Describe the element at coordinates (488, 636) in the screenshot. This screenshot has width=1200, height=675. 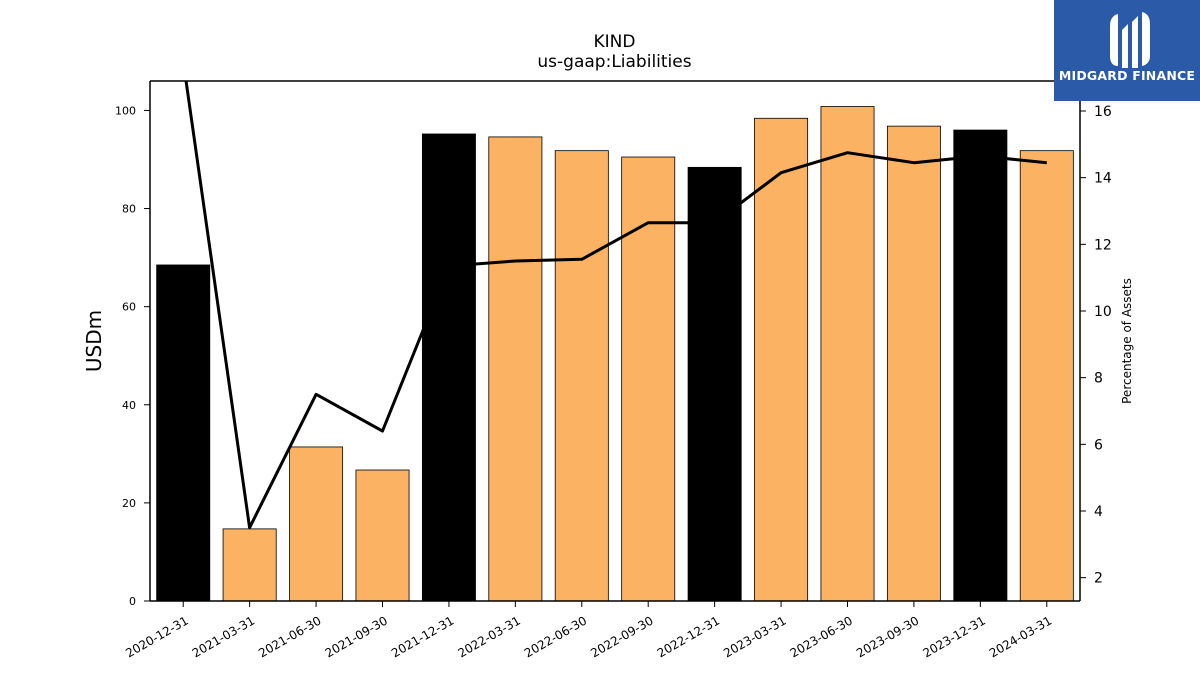
I see `x-tick-label: 2022-03-31` at that location.